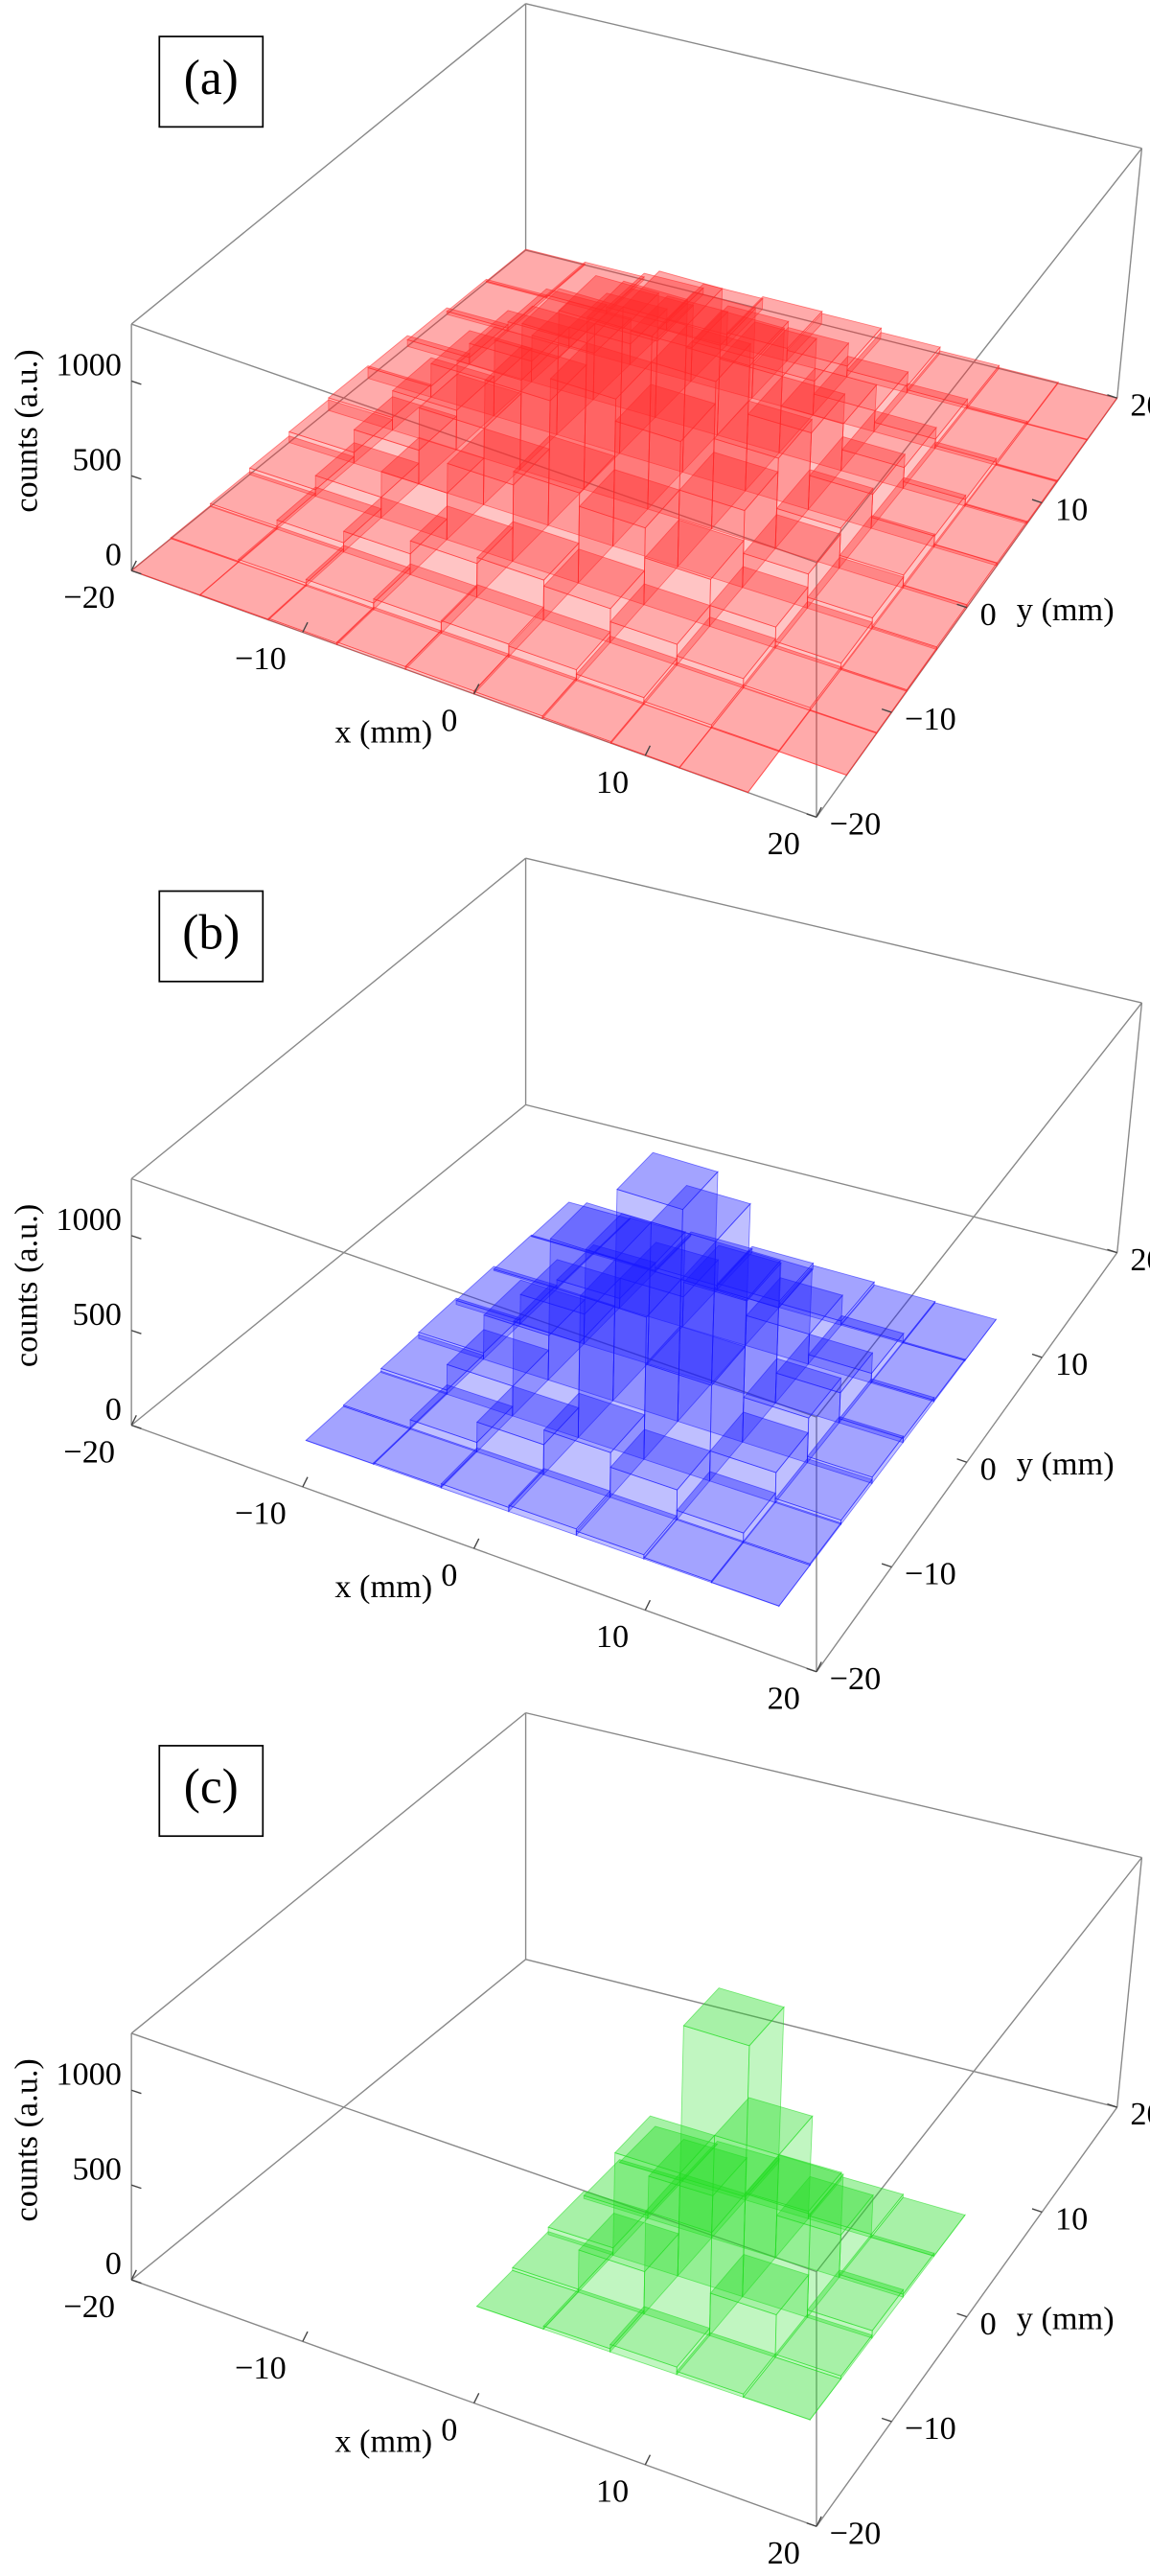  Describe the element at coordinates (261, 658) in the screenshot. I see `x-tick-label: −10` at that location.